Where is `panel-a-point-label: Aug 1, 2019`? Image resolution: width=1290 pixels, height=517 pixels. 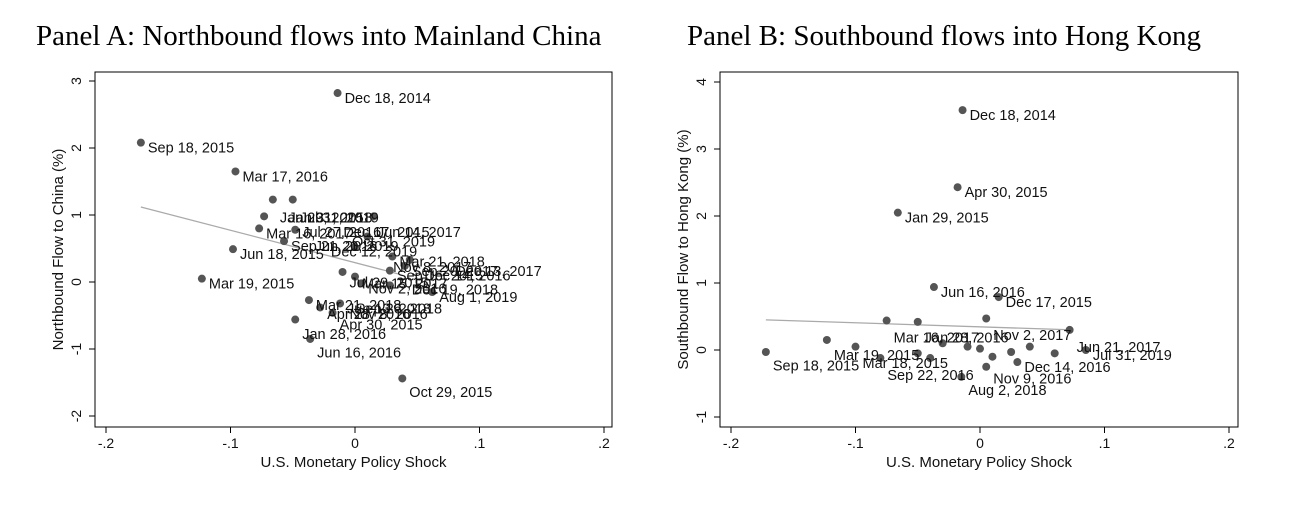
panel-a-point-label: Aug 1, 2019 is located at coordinates (478, 298).